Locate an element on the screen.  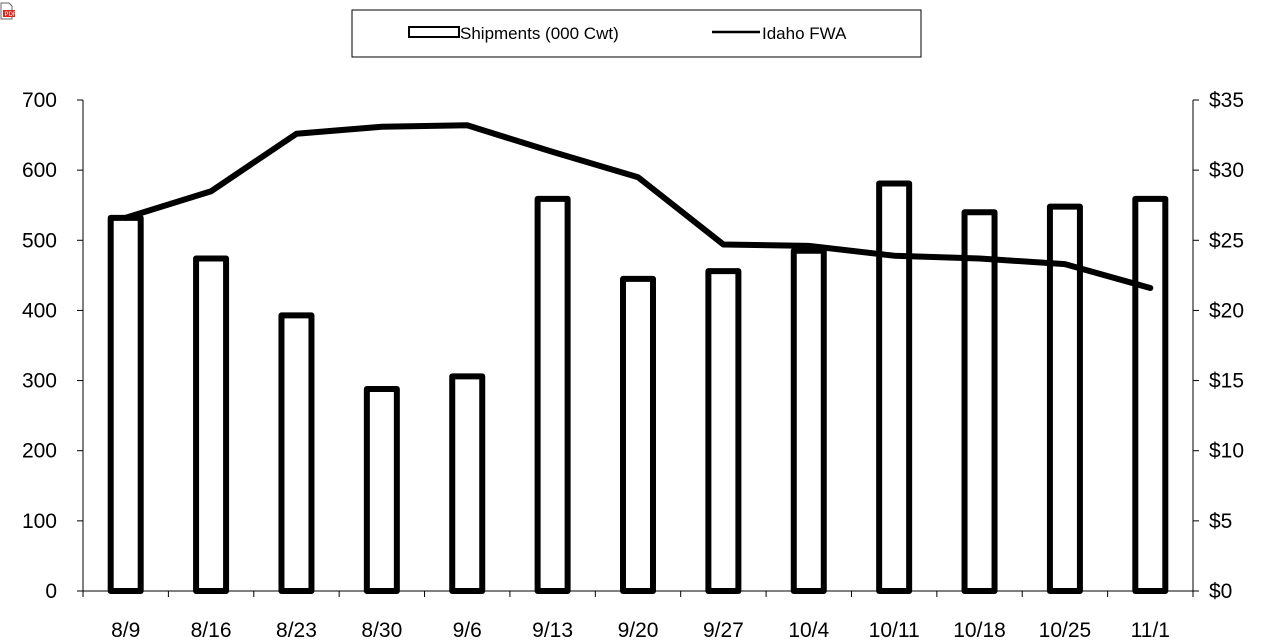
x-tick-label: 10/4 is located at coordinates (808, 630).